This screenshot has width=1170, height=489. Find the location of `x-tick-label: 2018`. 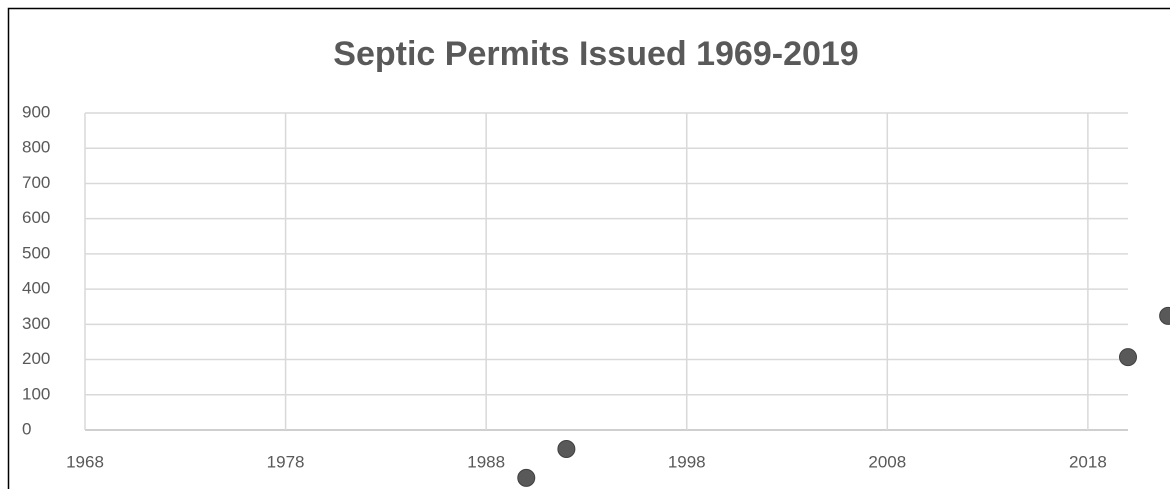

x-tick-label: 2018 is located at coordinates (1088, 461).